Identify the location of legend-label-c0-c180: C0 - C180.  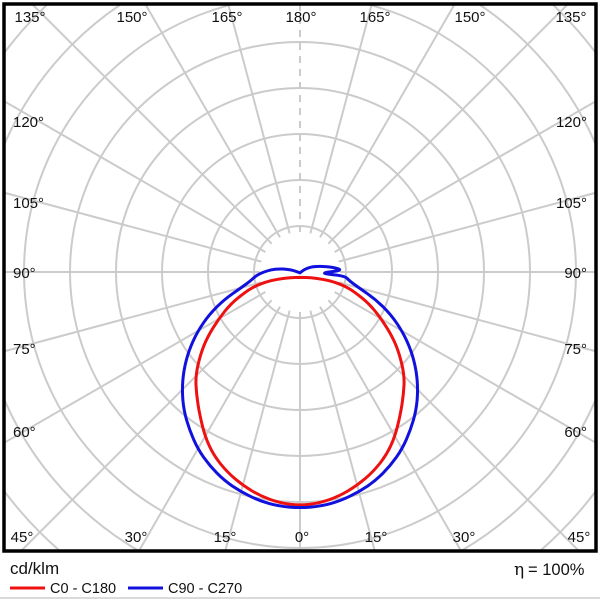
(83, 589).